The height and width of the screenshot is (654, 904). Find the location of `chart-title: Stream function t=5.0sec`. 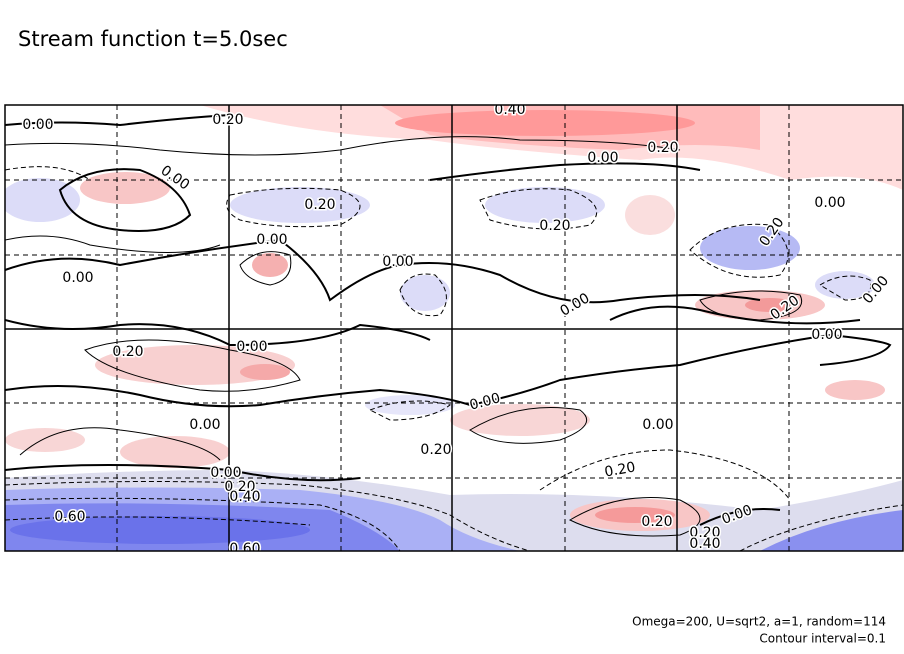

chart-title: Stream function t=5.0sec is located at coordinates (153, 39).